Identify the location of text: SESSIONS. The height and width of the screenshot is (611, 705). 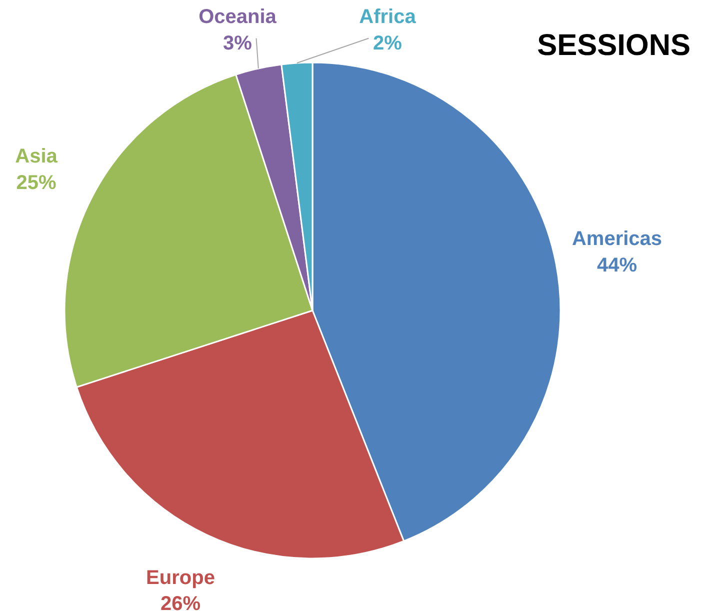
(614, 45).